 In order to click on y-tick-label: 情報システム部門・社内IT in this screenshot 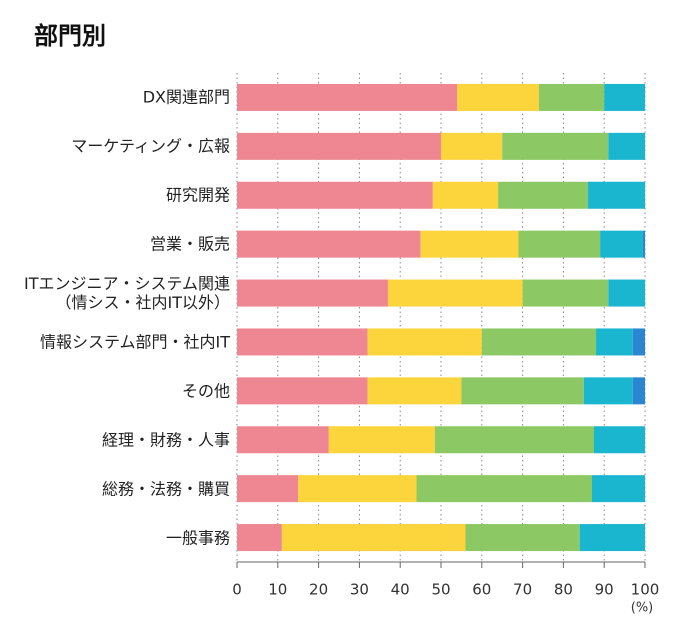, I will do `click(134, 342)`.